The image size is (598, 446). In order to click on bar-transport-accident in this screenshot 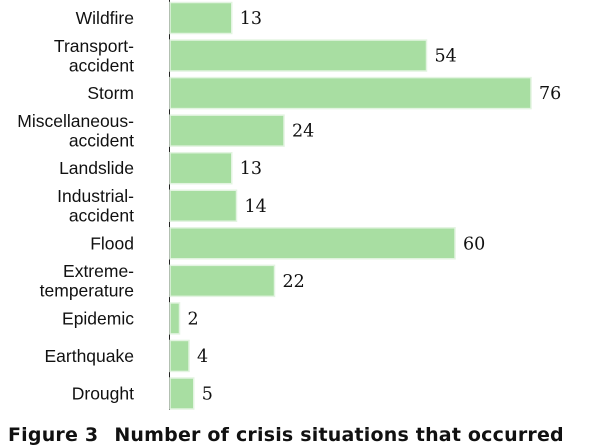, I will do `click(298, 55)`.